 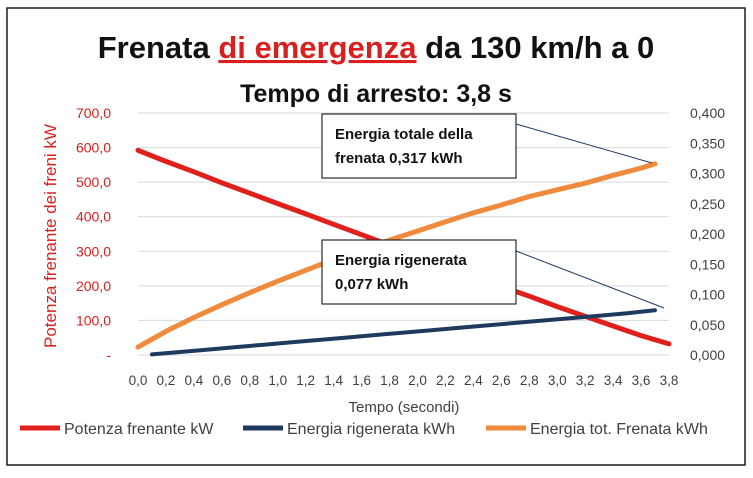 What do you see at coordinates (707, 264) in the screenshot?
I see `y-right-tick-label: 0,150` at bounding box center [707, 264].